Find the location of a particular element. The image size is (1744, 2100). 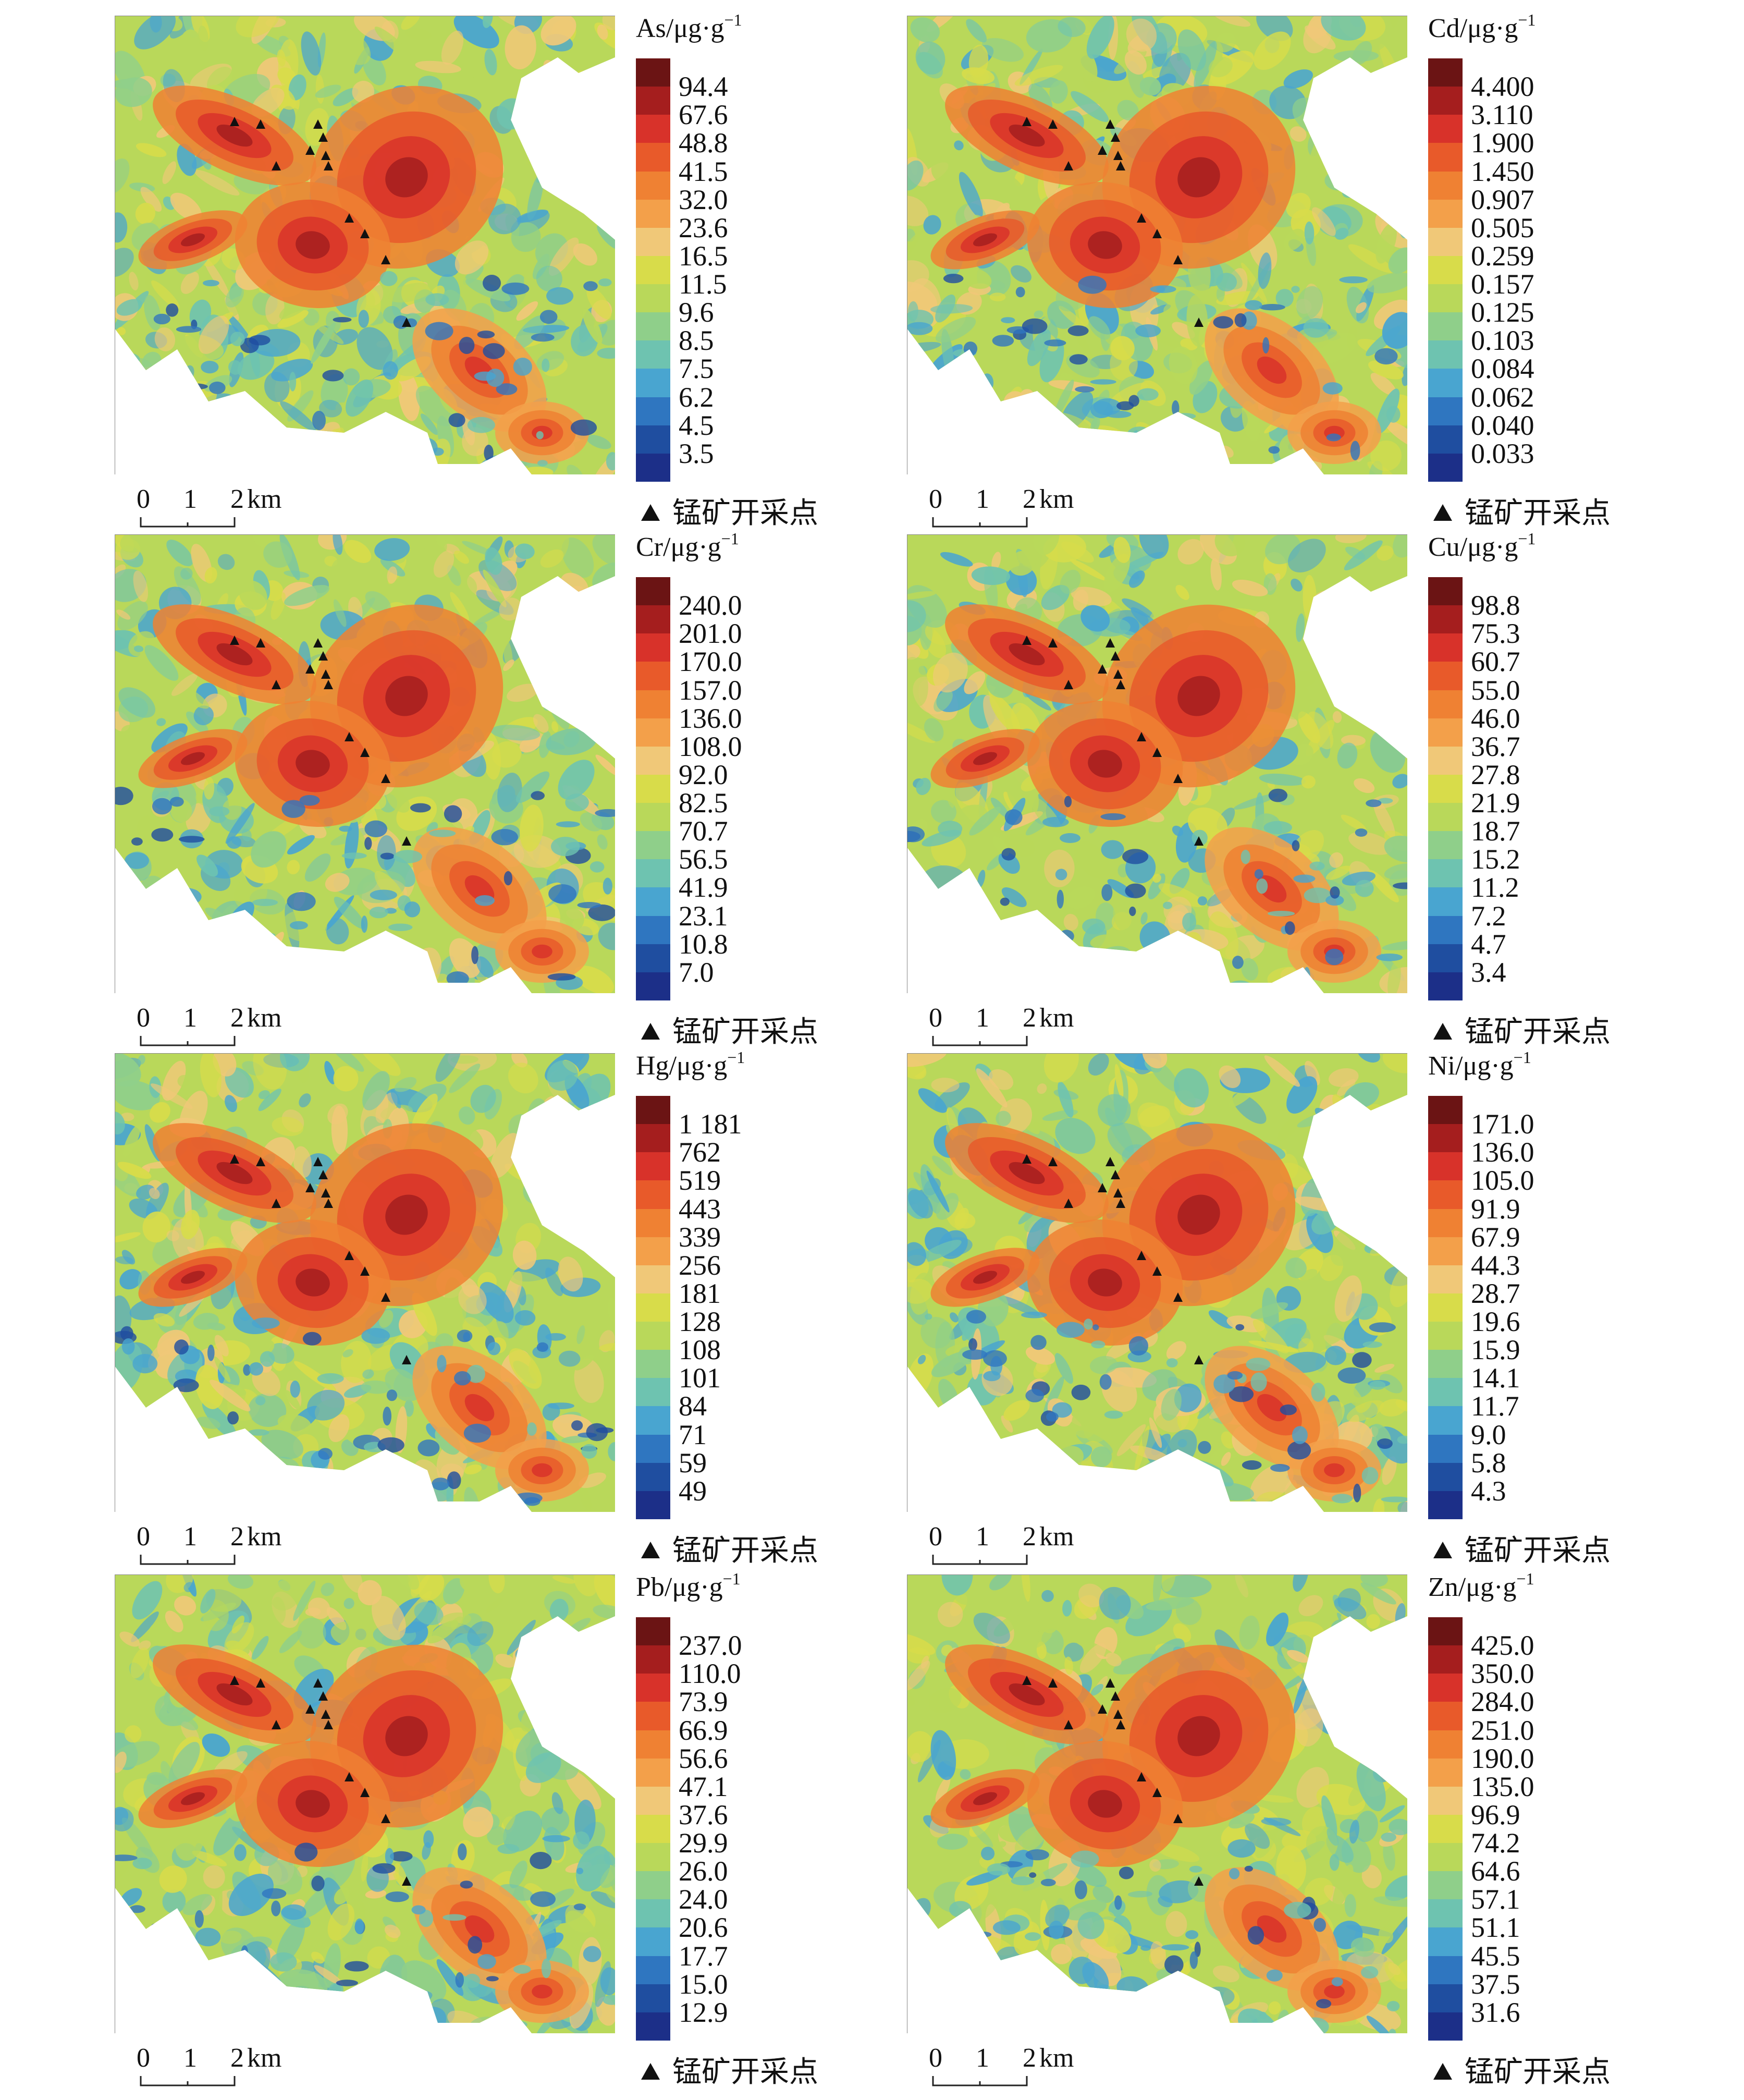

legend-value-label: 91.9 is located at coordinates (1495, 1209).